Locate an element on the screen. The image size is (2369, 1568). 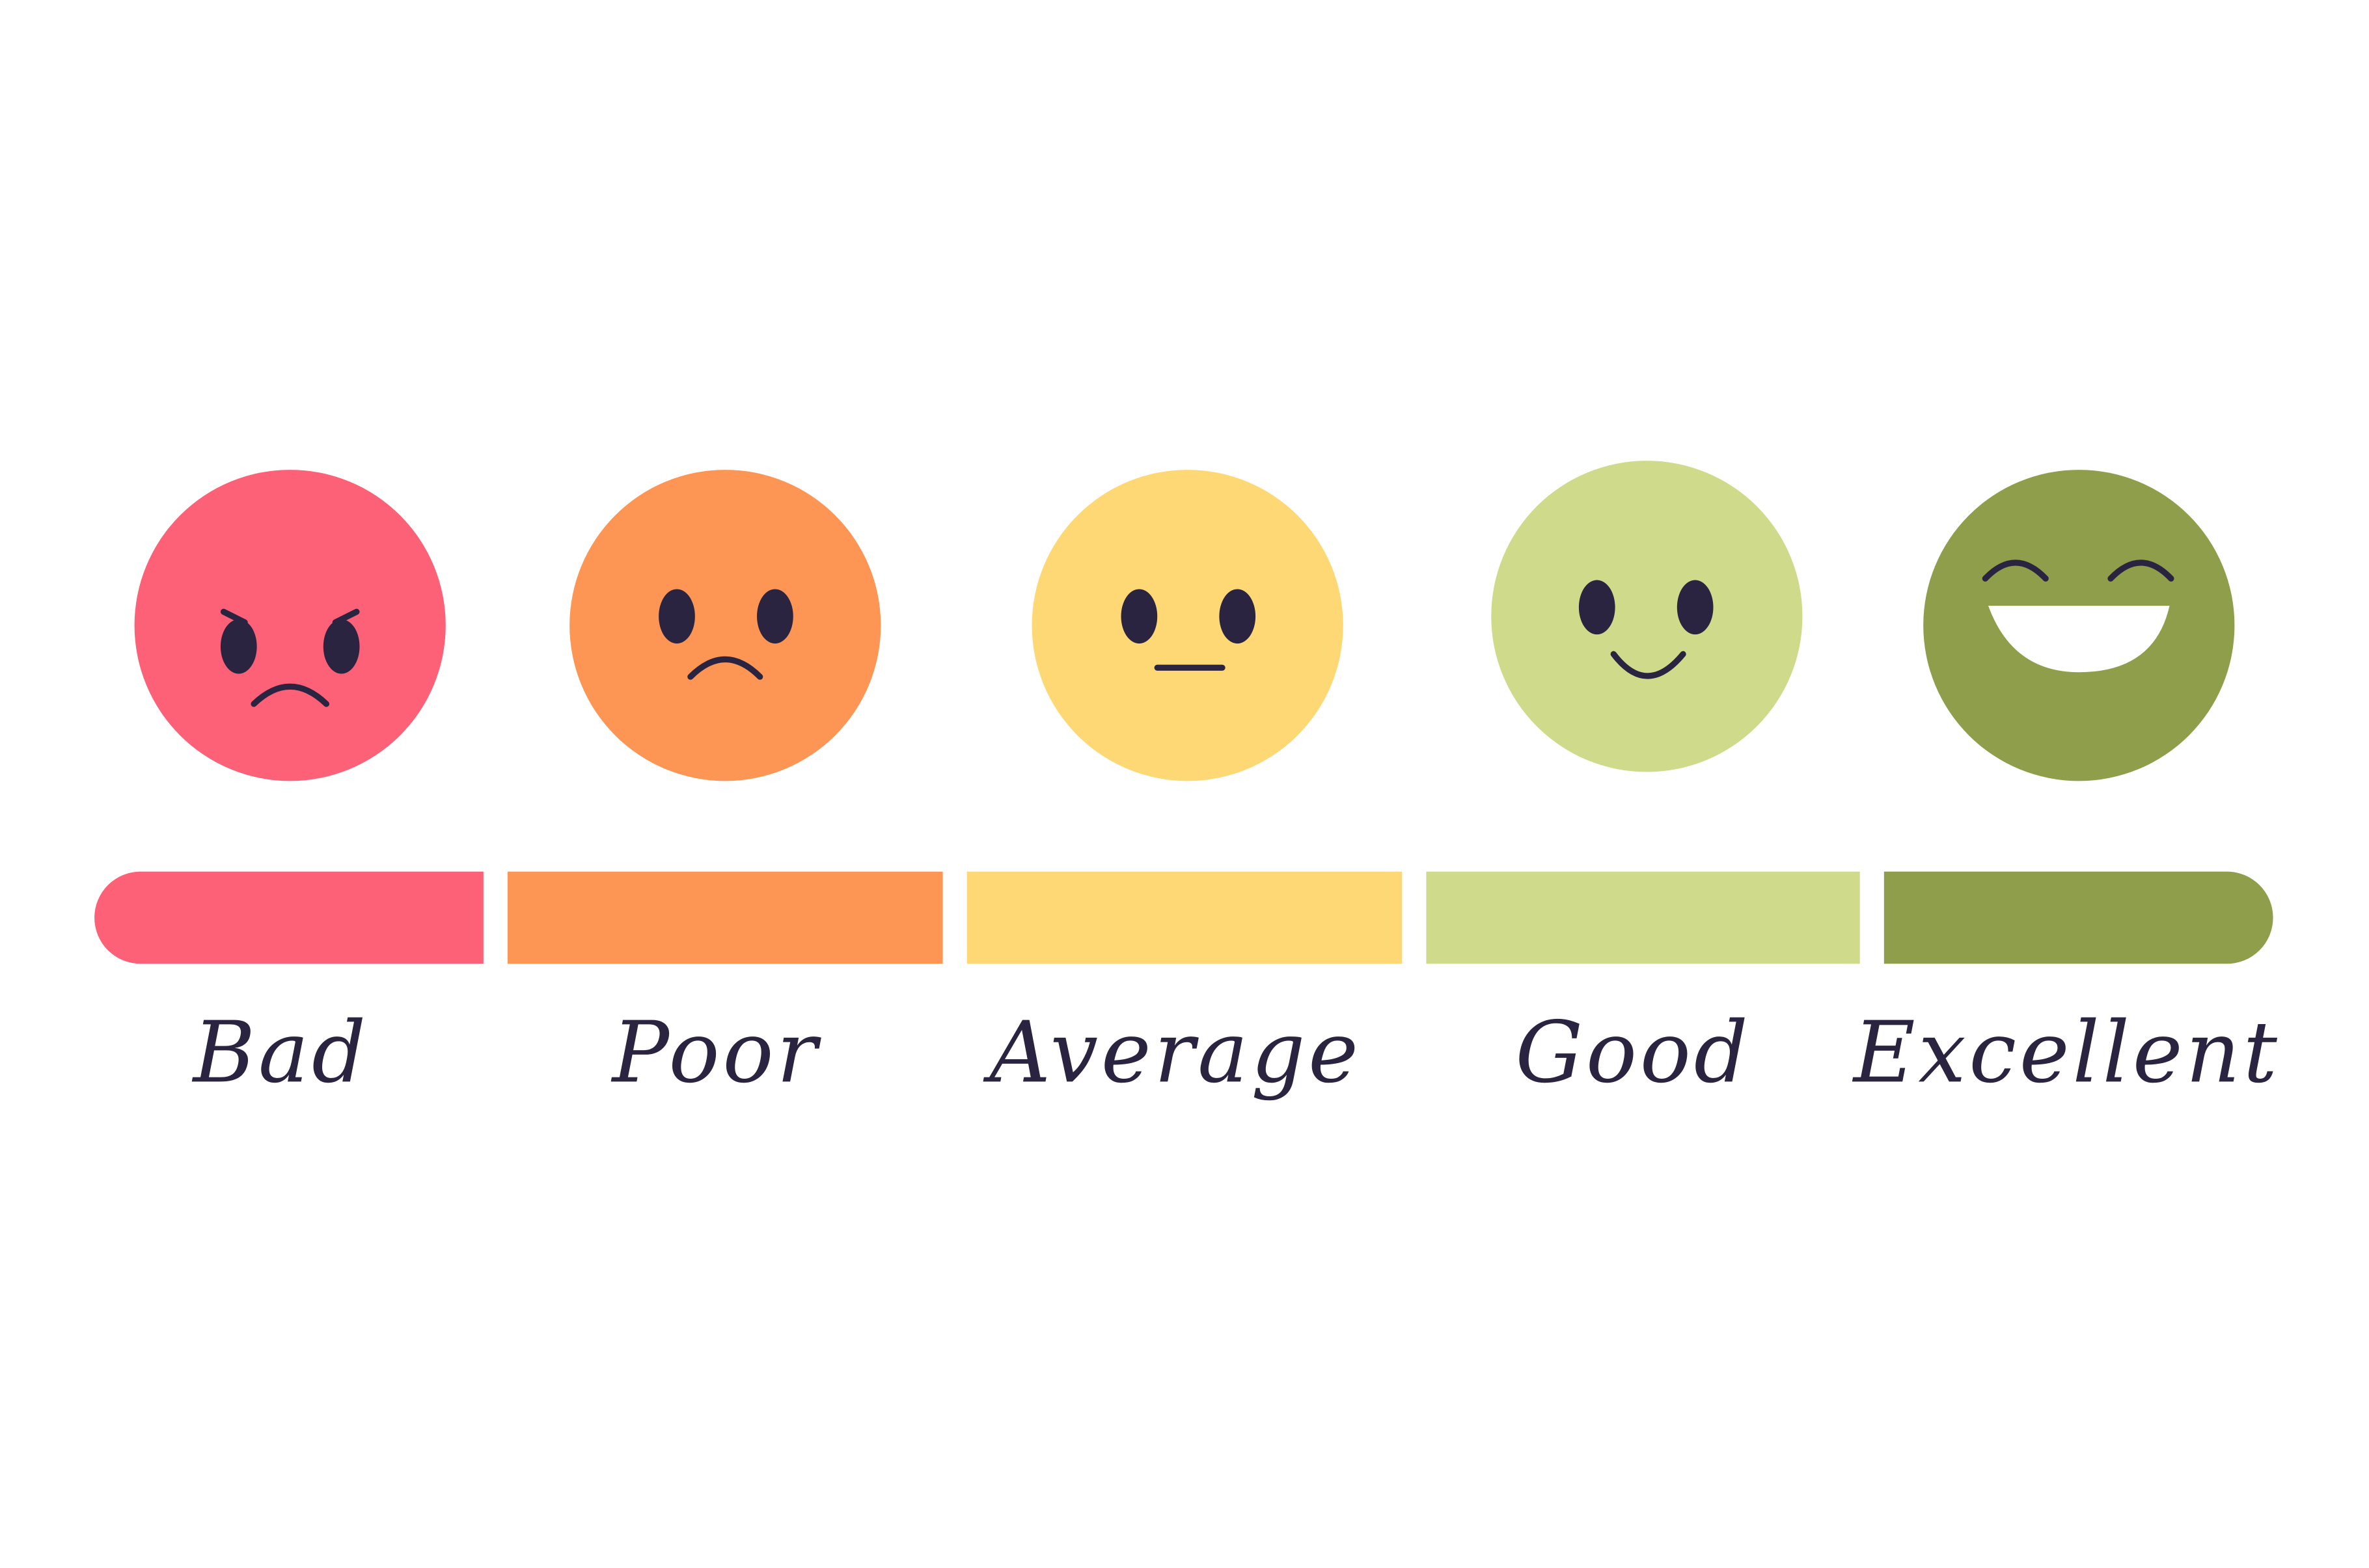
face-average is located at coordinates (1187, 625).